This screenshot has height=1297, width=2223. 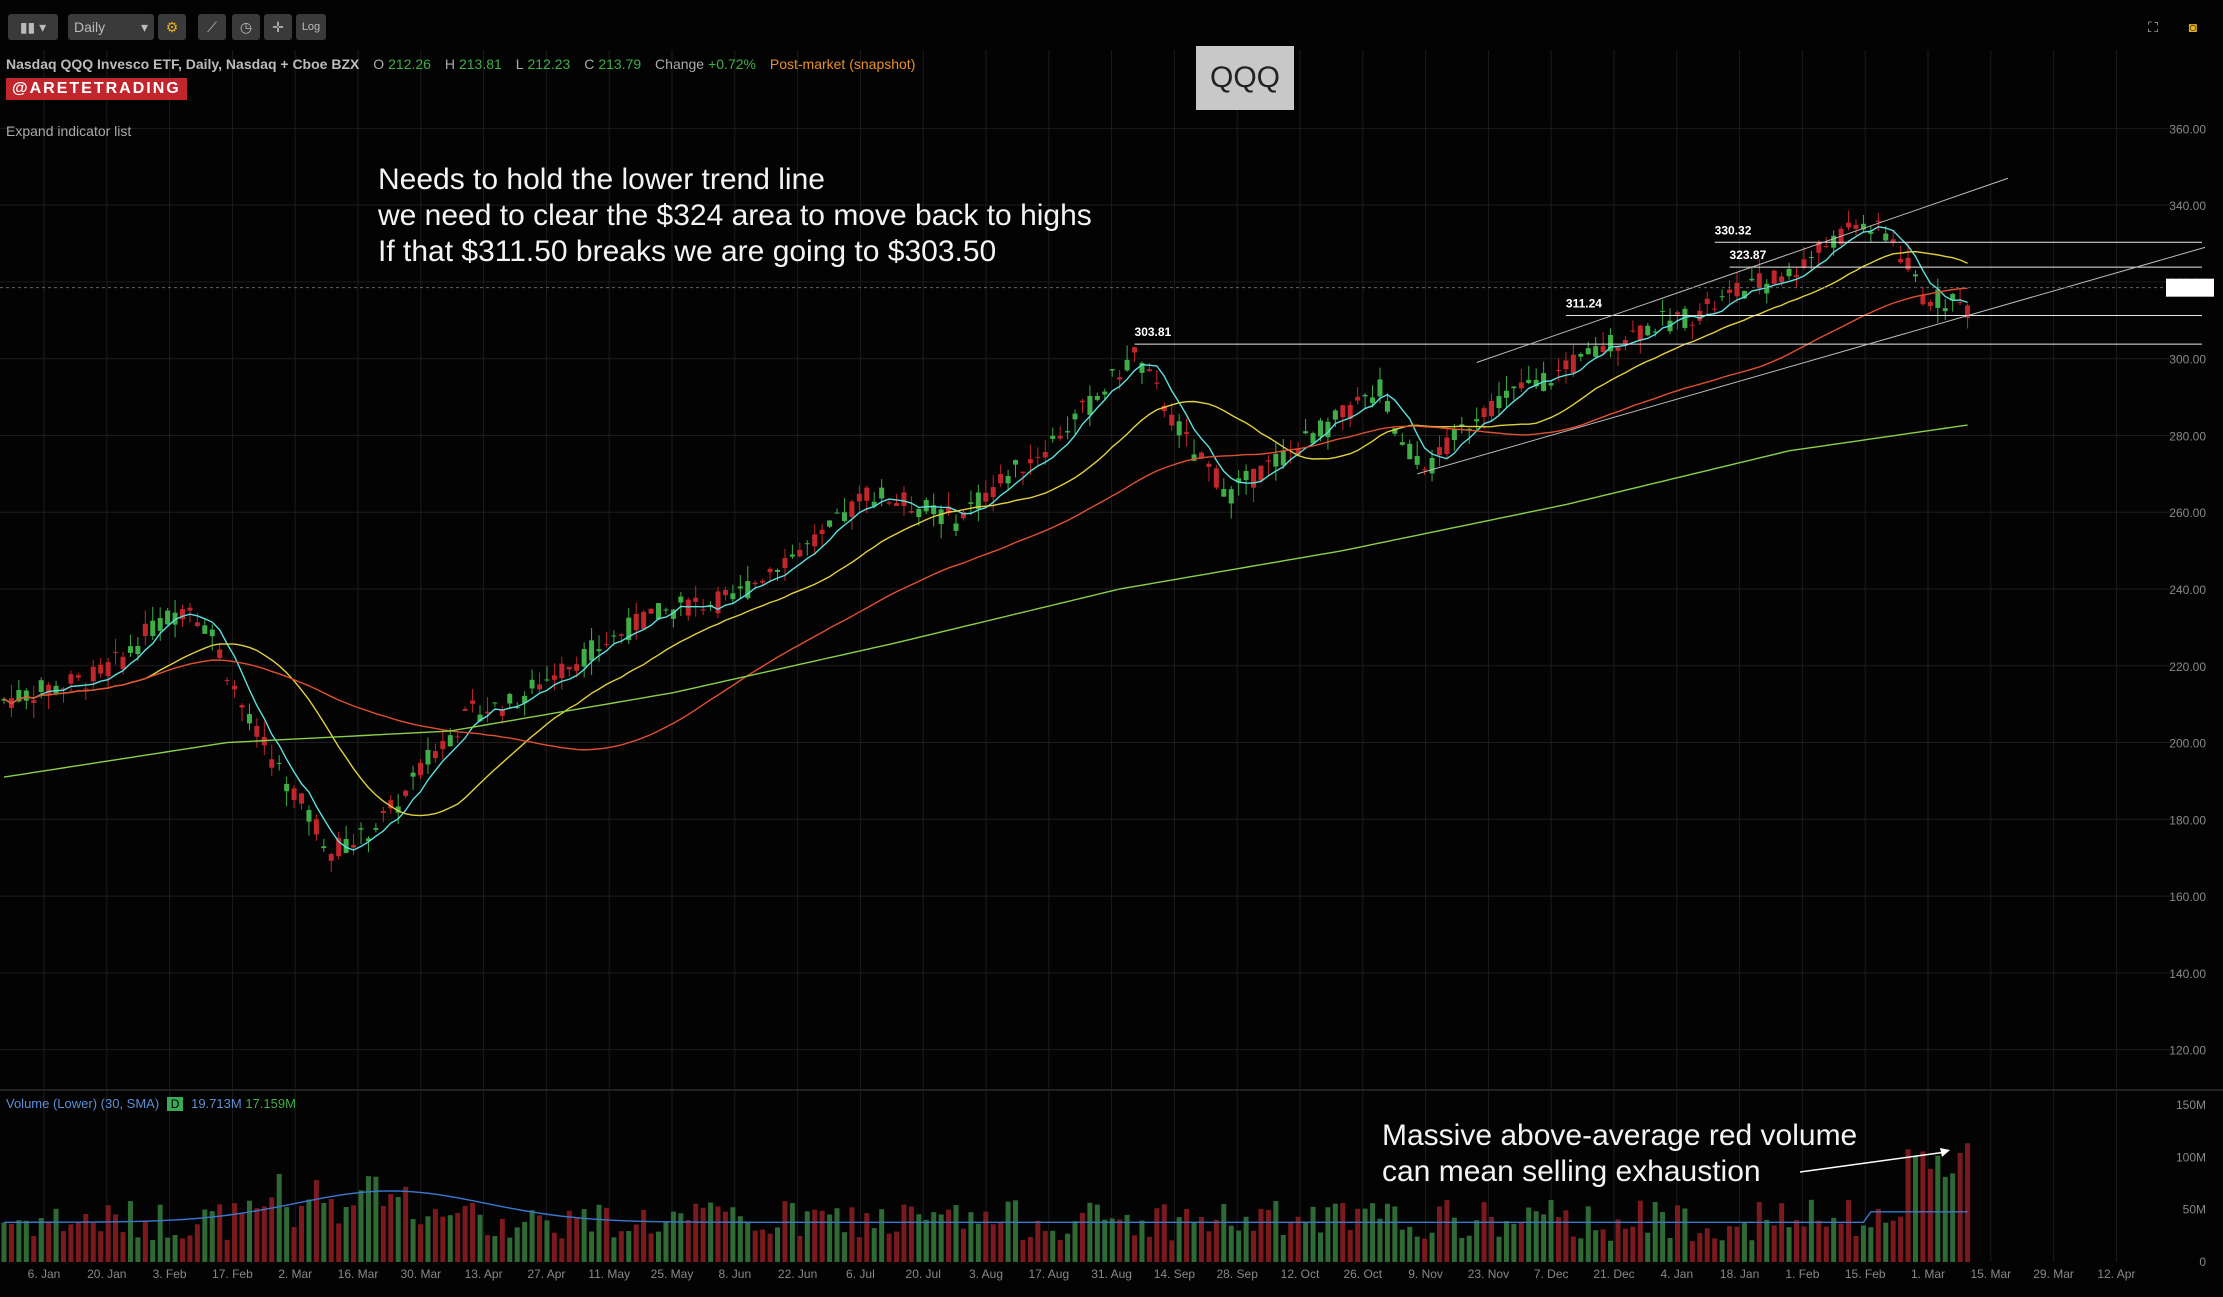 I want to click on gear-icon: ⚙, so click(x=172, y=27).